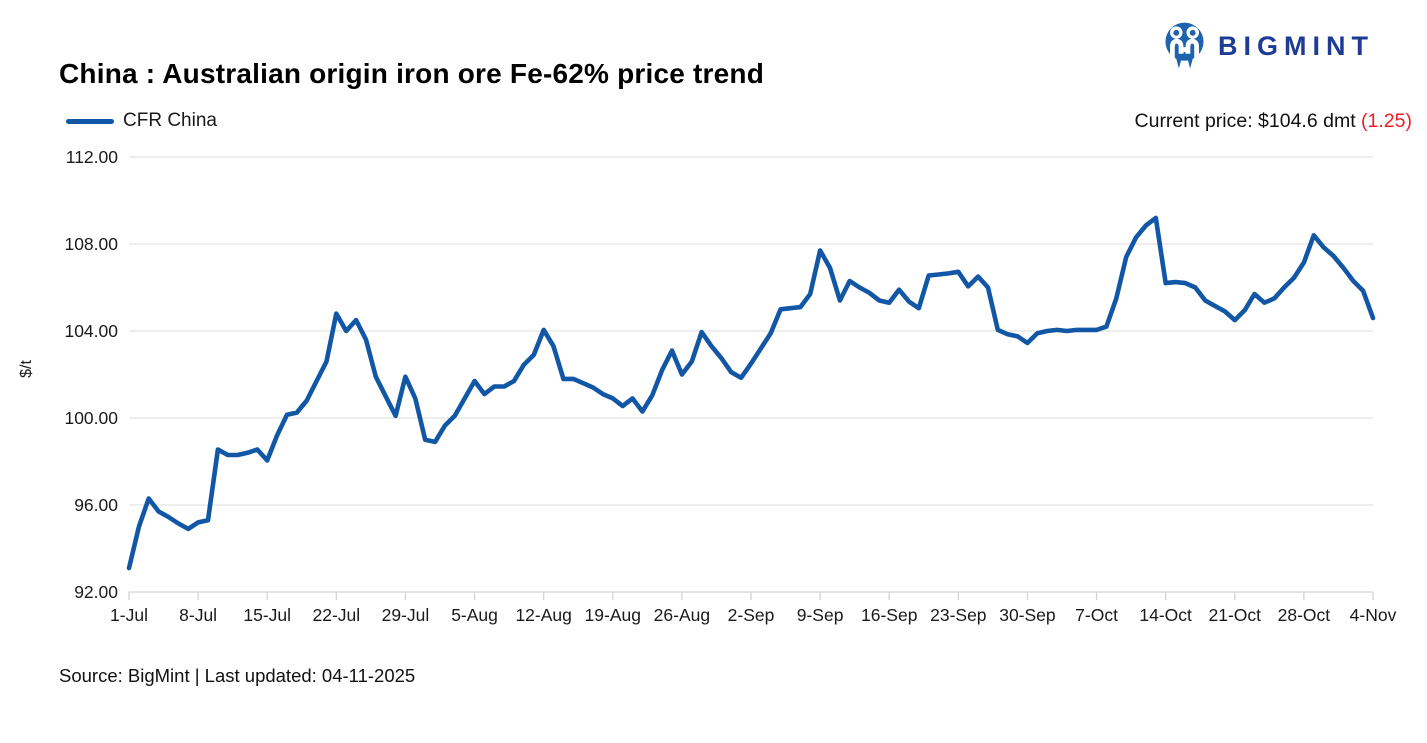  I want to click on x-tick-label: 16-Sep, so click(889, 615).